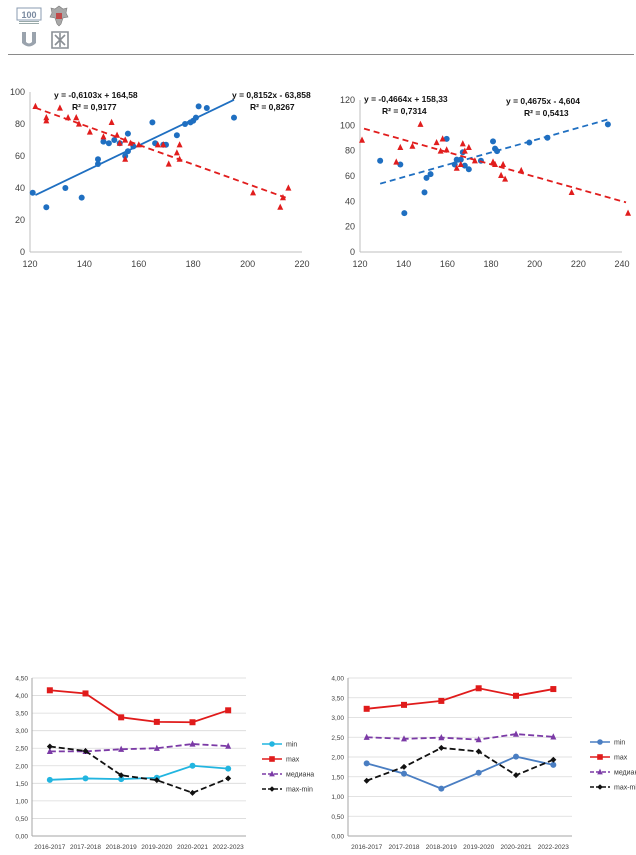 The height and width of the screenshot is (855, 636). I want to click on x-tick-label: 140, so click(84, 264).